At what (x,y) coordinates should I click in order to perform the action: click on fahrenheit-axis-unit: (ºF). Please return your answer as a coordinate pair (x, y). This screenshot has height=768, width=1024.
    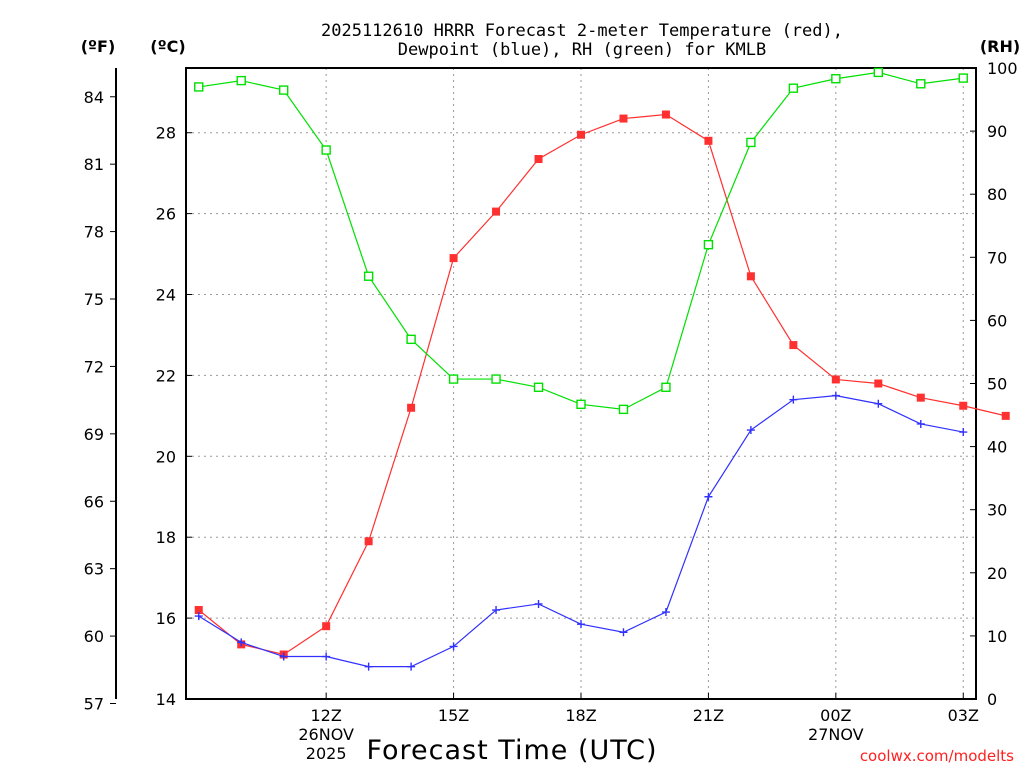
    Looking at the image, I should click on (98, 46).